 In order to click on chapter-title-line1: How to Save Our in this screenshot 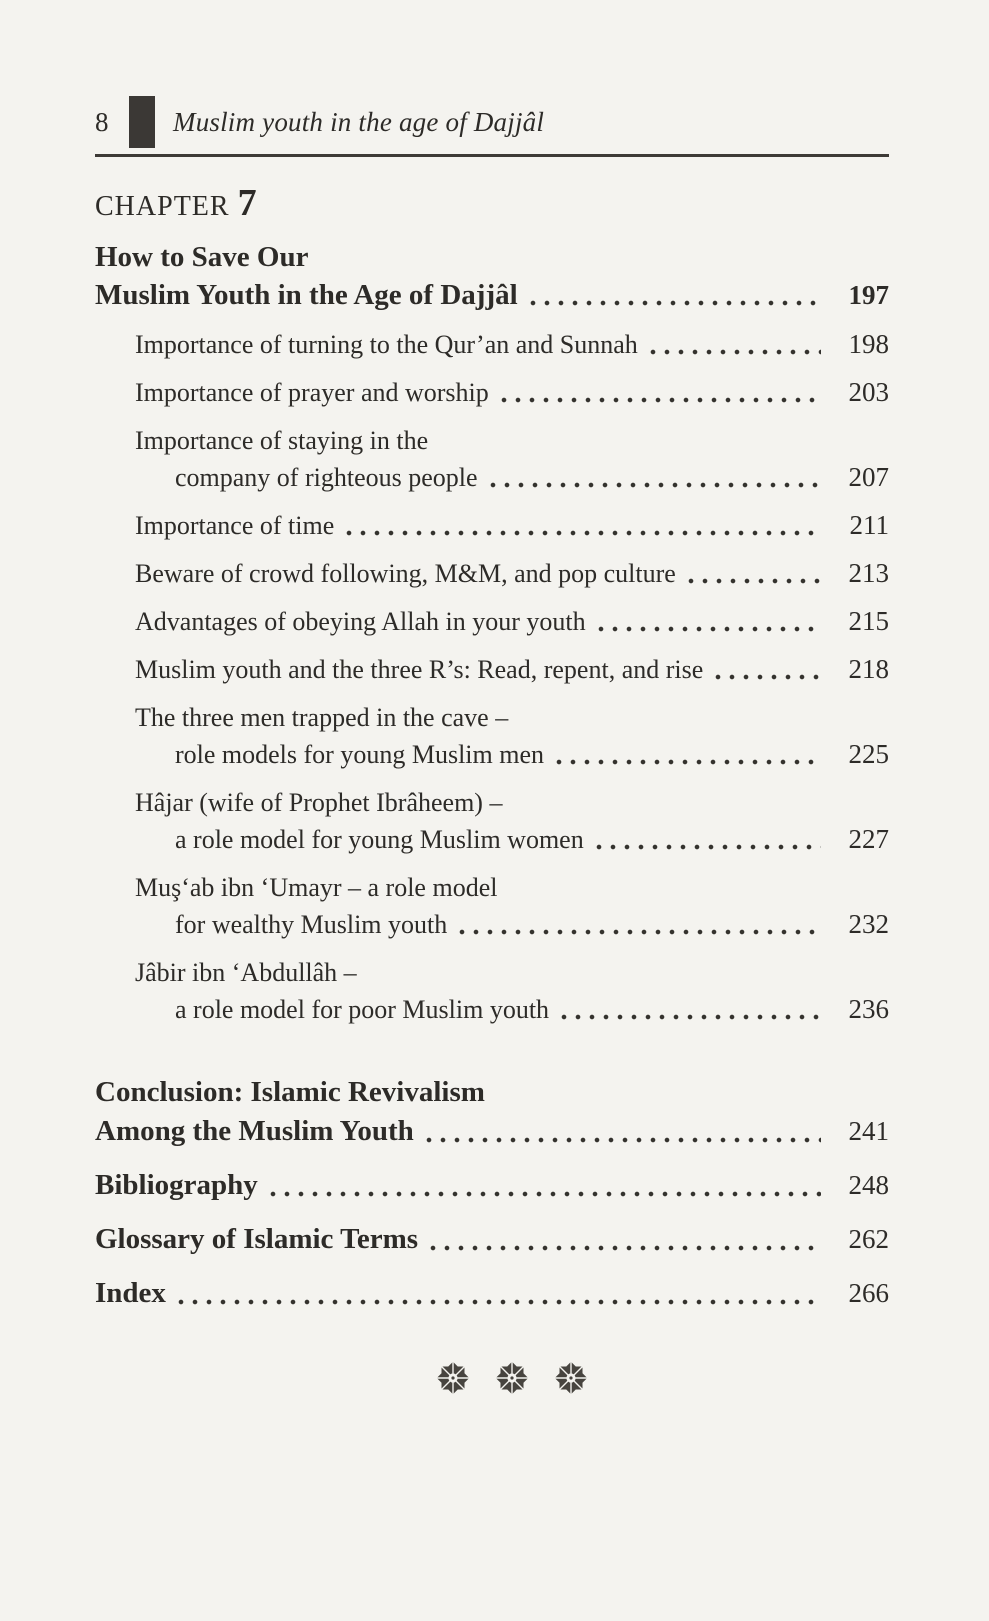, I will do `click(202, 257)`.